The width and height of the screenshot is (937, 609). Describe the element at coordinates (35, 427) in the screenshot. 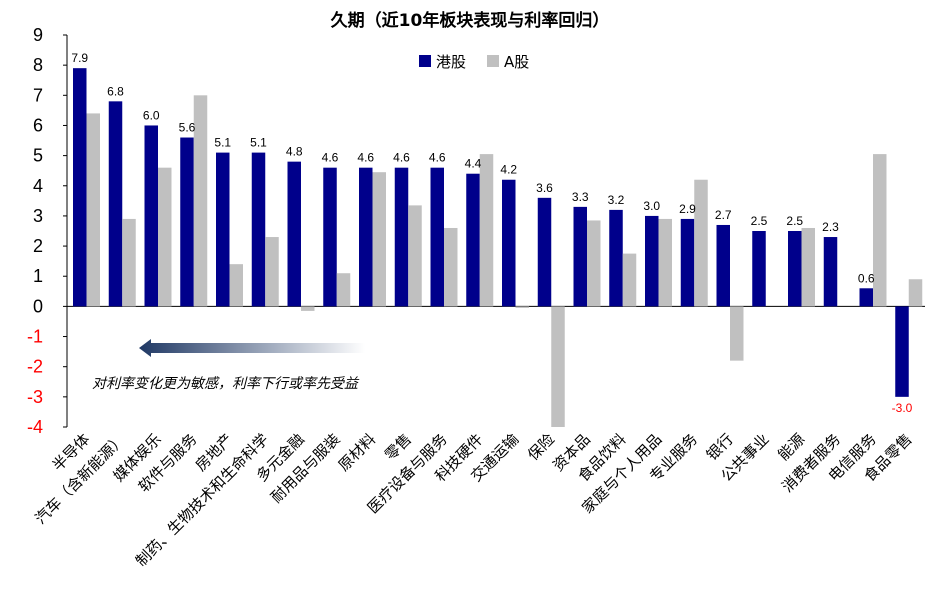

I see `y-tick-label: -4` at that location.